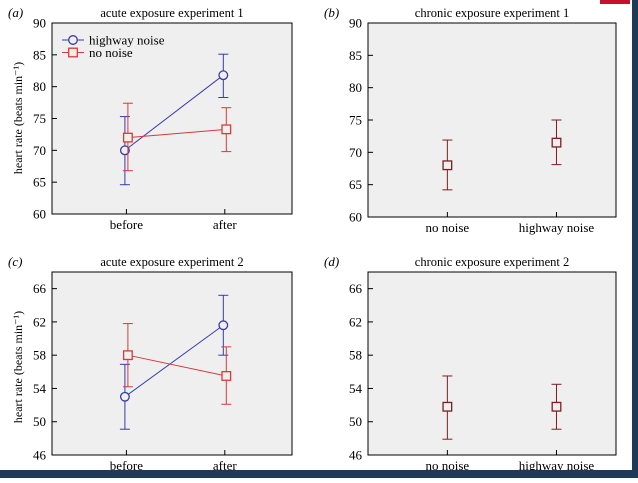  What do you see at coordinates (492, 13) in the screenshot?
I see `chart-title: chronic exposure experiment 1` at bounding box center [492, 13].